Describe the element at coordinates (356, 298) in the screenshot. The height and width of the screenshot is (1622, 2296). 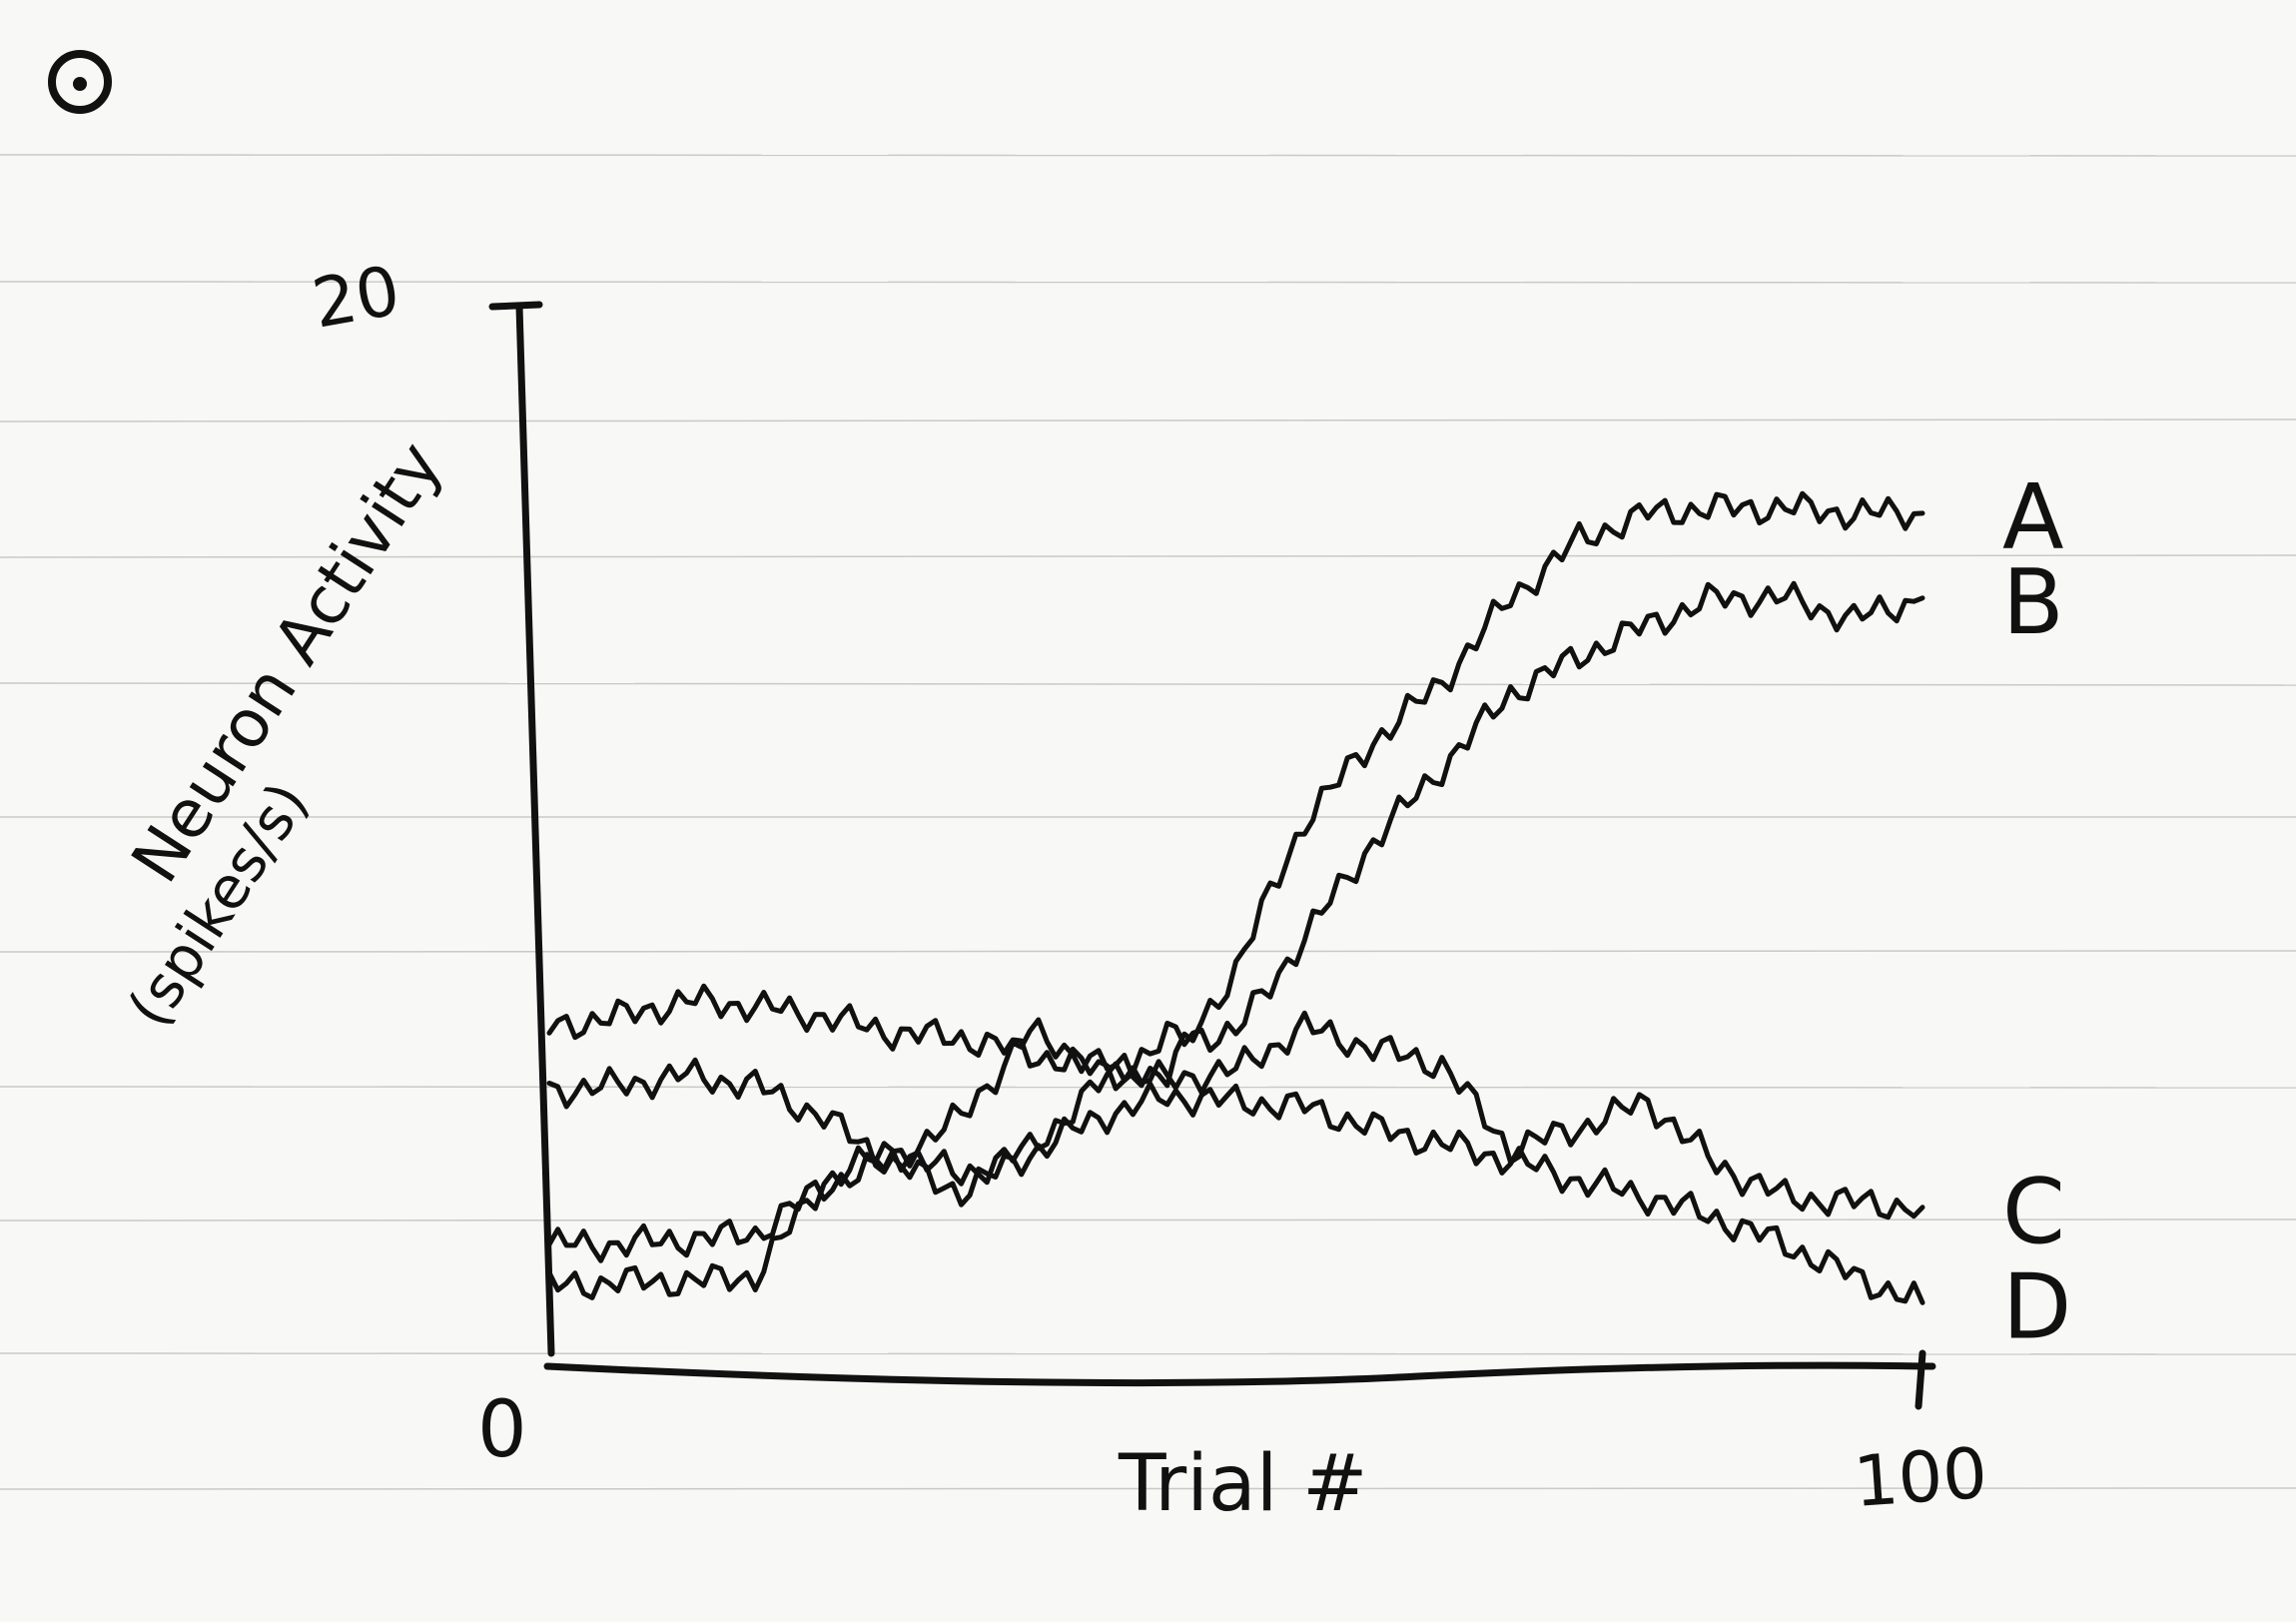
I see `y-tick-label-max: 20` at that location.